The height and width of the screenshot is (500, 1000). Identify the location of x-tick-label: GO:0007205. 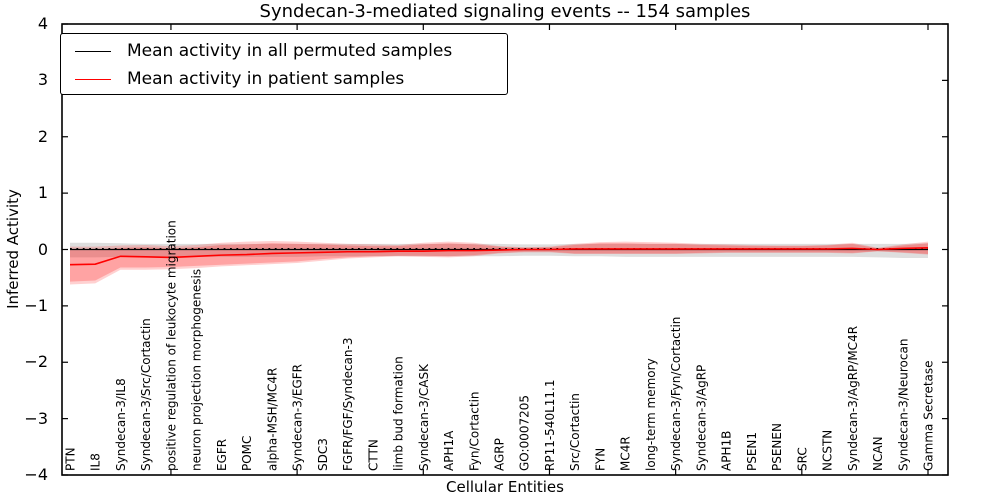
(525, 433).